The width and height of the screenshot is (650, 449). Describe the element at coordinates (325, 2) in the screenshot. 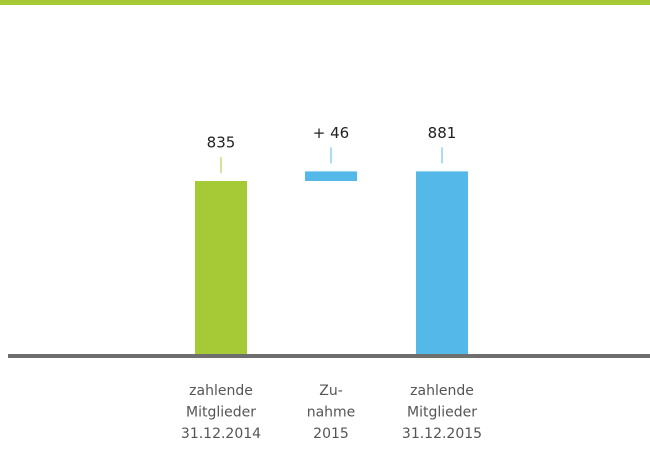

I see `top-bar` at that location.